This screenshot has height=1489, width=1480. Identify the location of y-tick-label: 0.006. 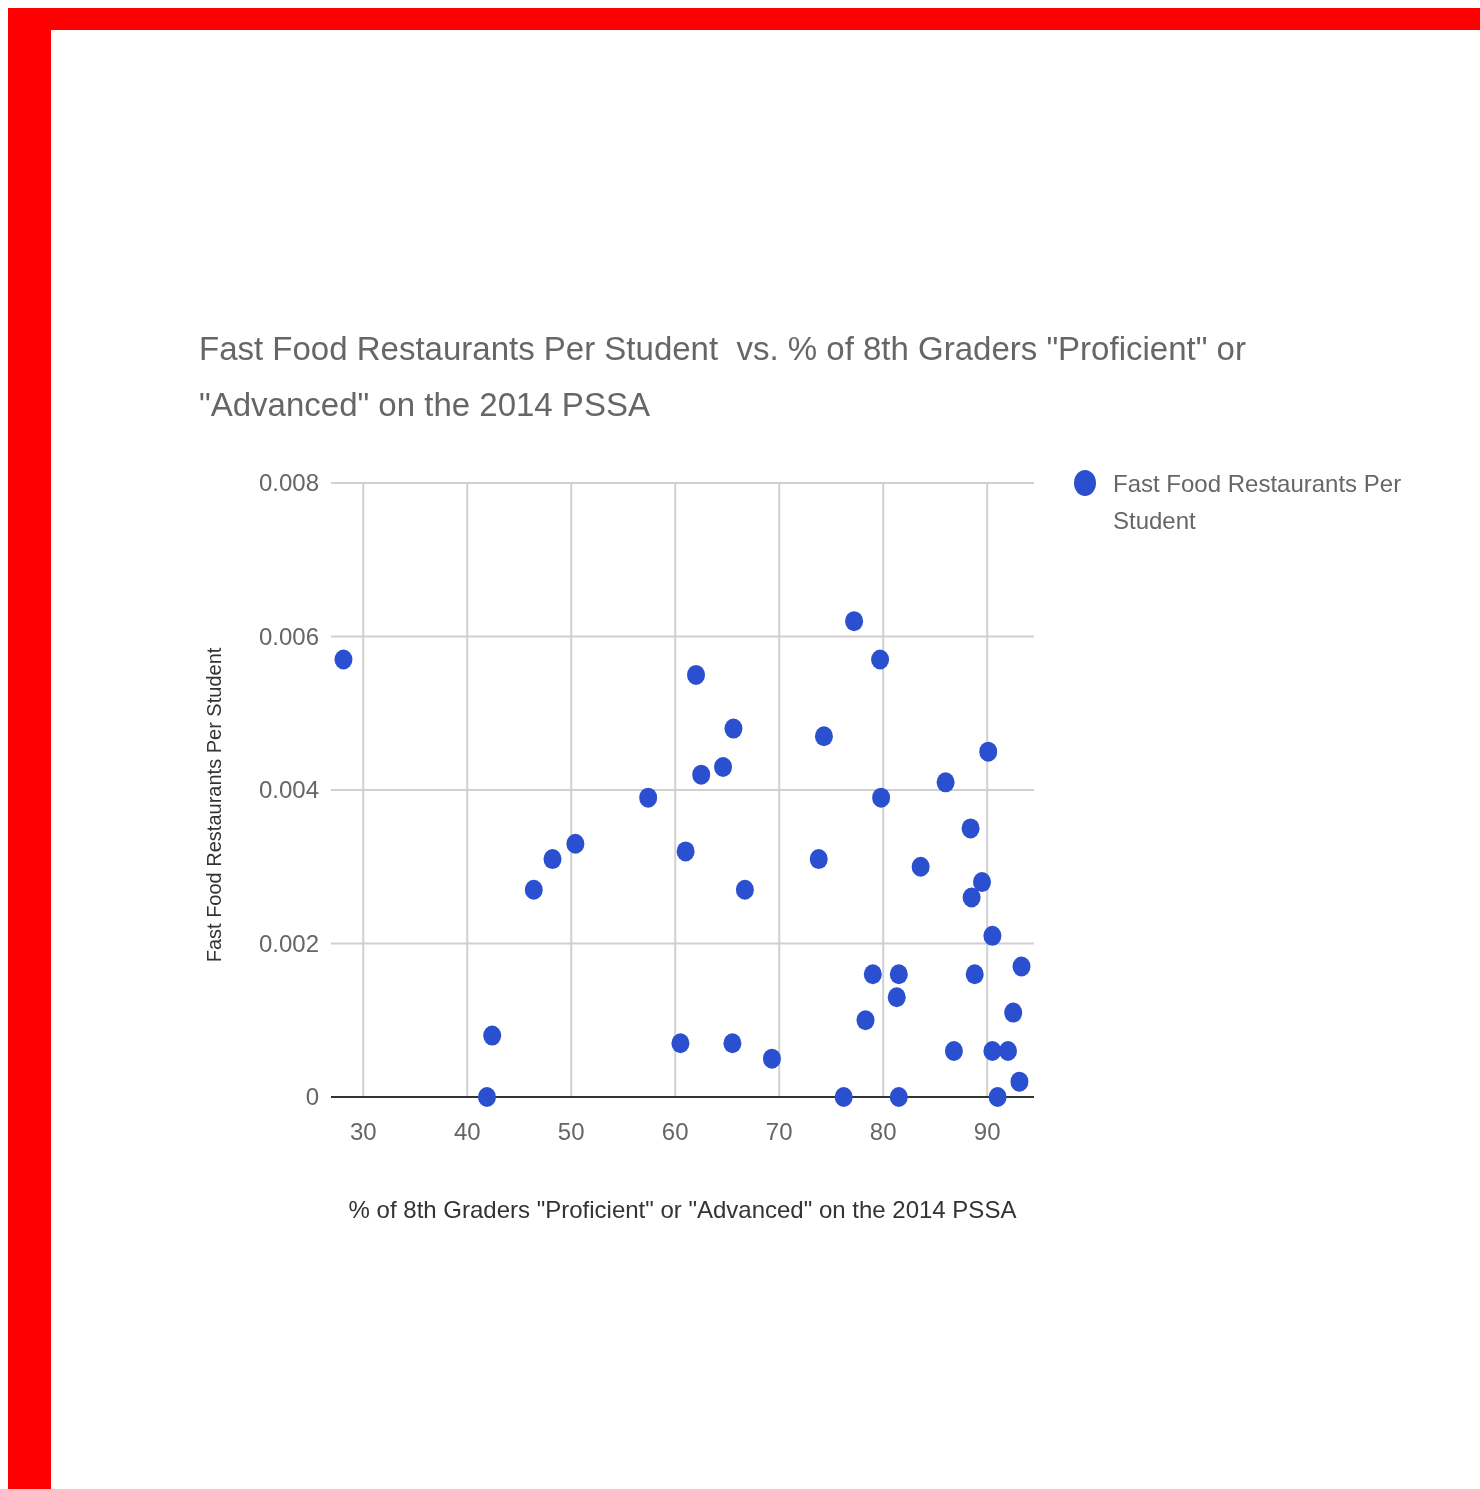
(288, 636).